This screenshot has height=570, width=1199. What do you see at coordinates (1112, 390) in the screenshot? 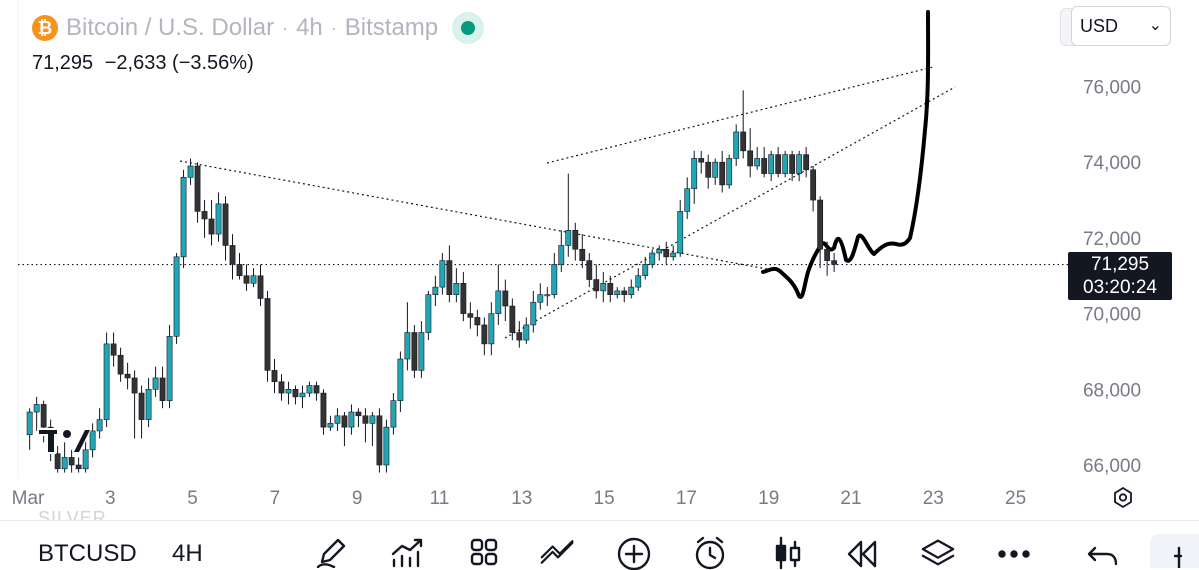
I see `price-tick-label: 68,000` at bounding box center [1112, 390].